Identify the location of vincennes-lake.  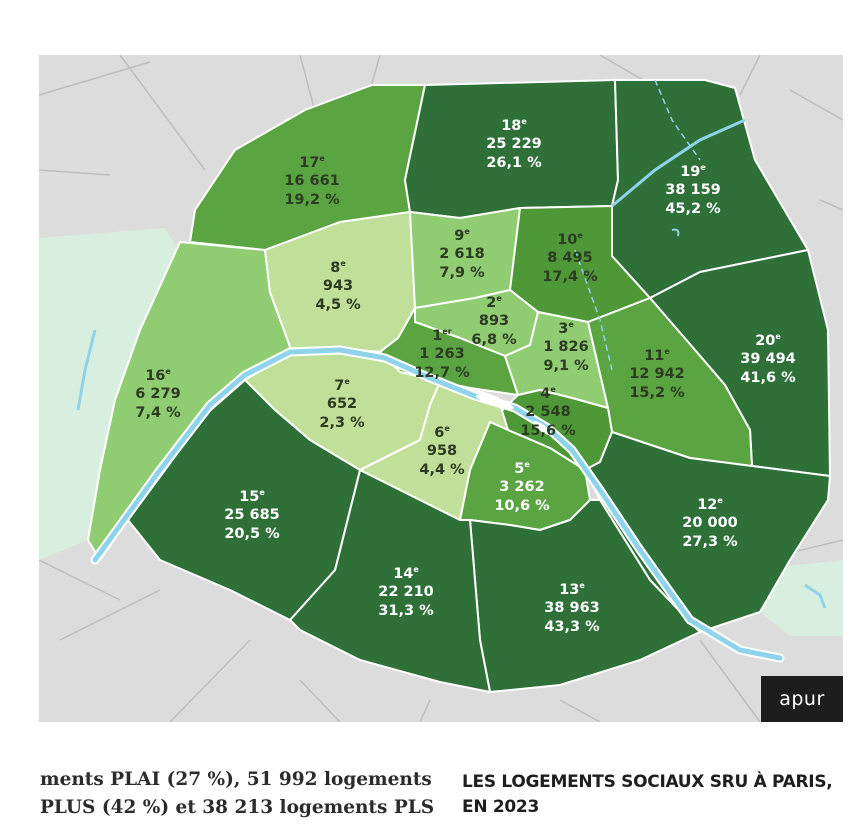
(815, 596).